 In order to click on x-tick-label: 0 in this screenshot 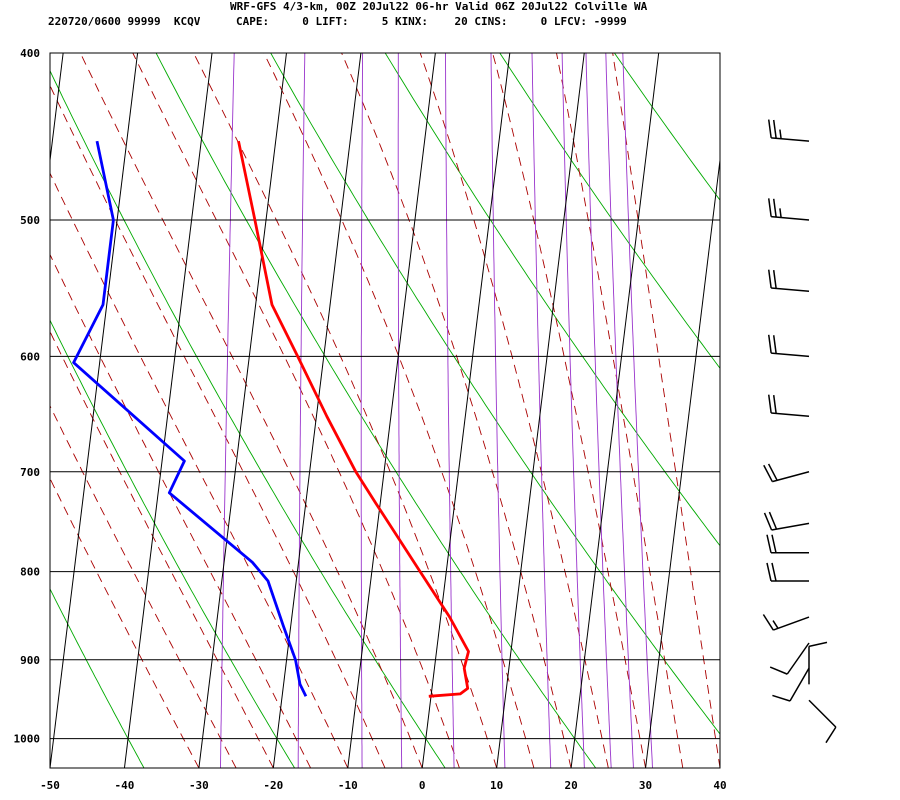, I will do `click(422, 785)`.